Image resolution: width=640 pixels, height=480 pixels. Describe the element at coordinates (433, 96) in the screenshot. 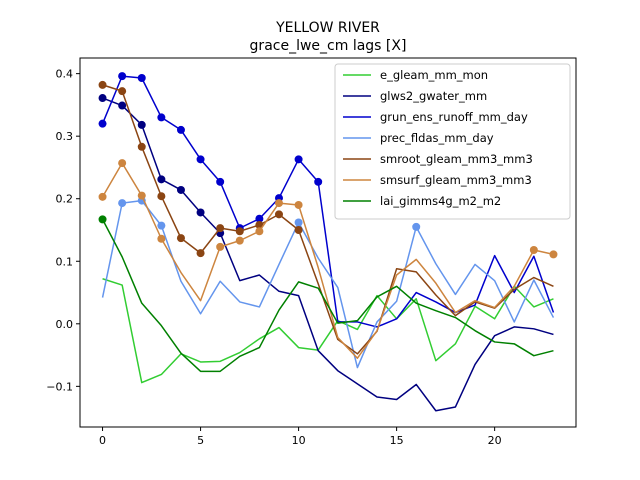

I see `legend-label: glws2_gwater_mm` at that location.